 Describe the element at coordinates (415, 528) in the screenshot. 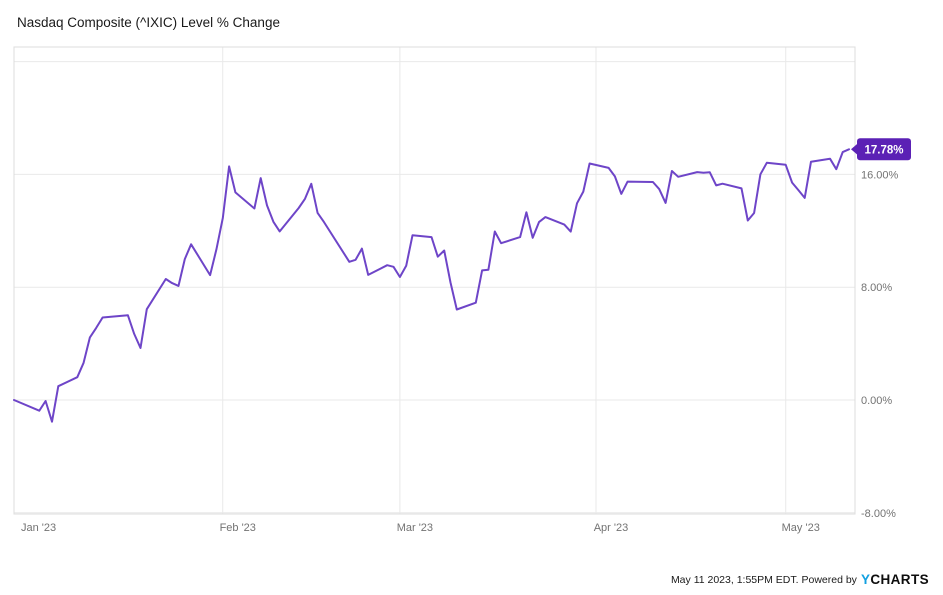

I see `x-axis-label: Mar '23` at that location.